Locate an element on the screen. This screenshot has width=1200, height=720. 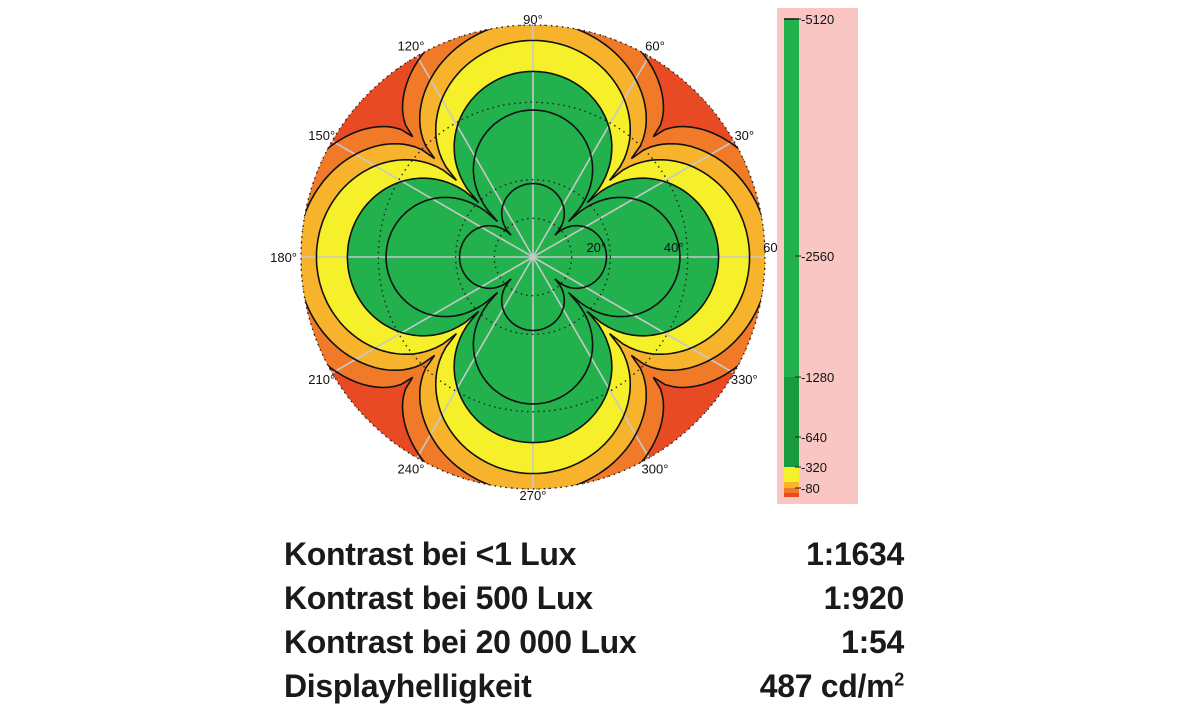
angle-label: 270° is located at coordinates (533, 495).